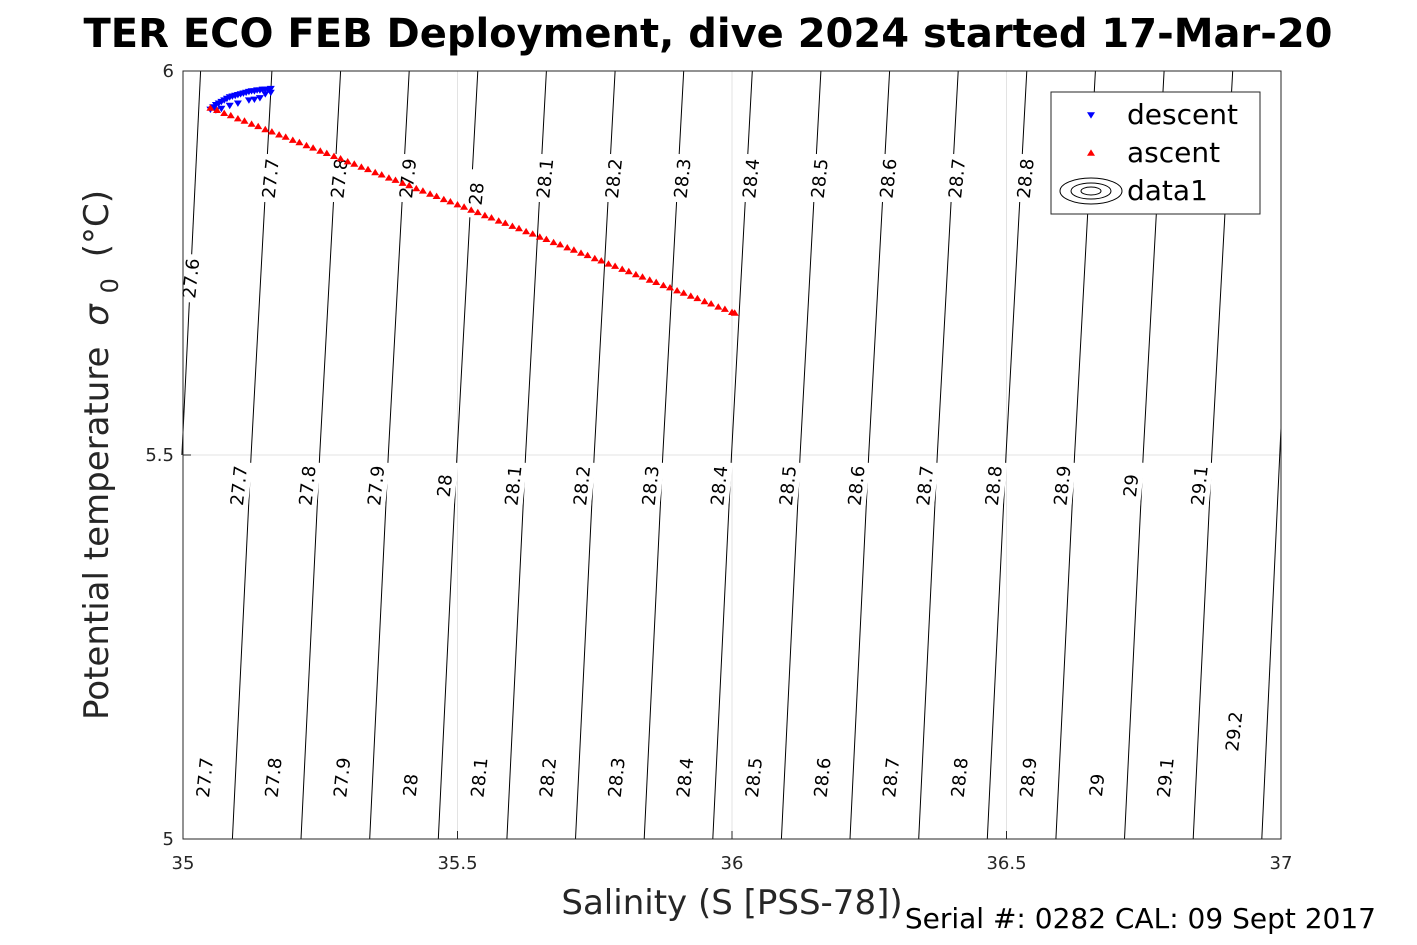 The height and width of the screenshot is (945, 1417). Describe the element at coordinates (957, 178) in the screenshot. I see `contour-label: 28.7` at that location.